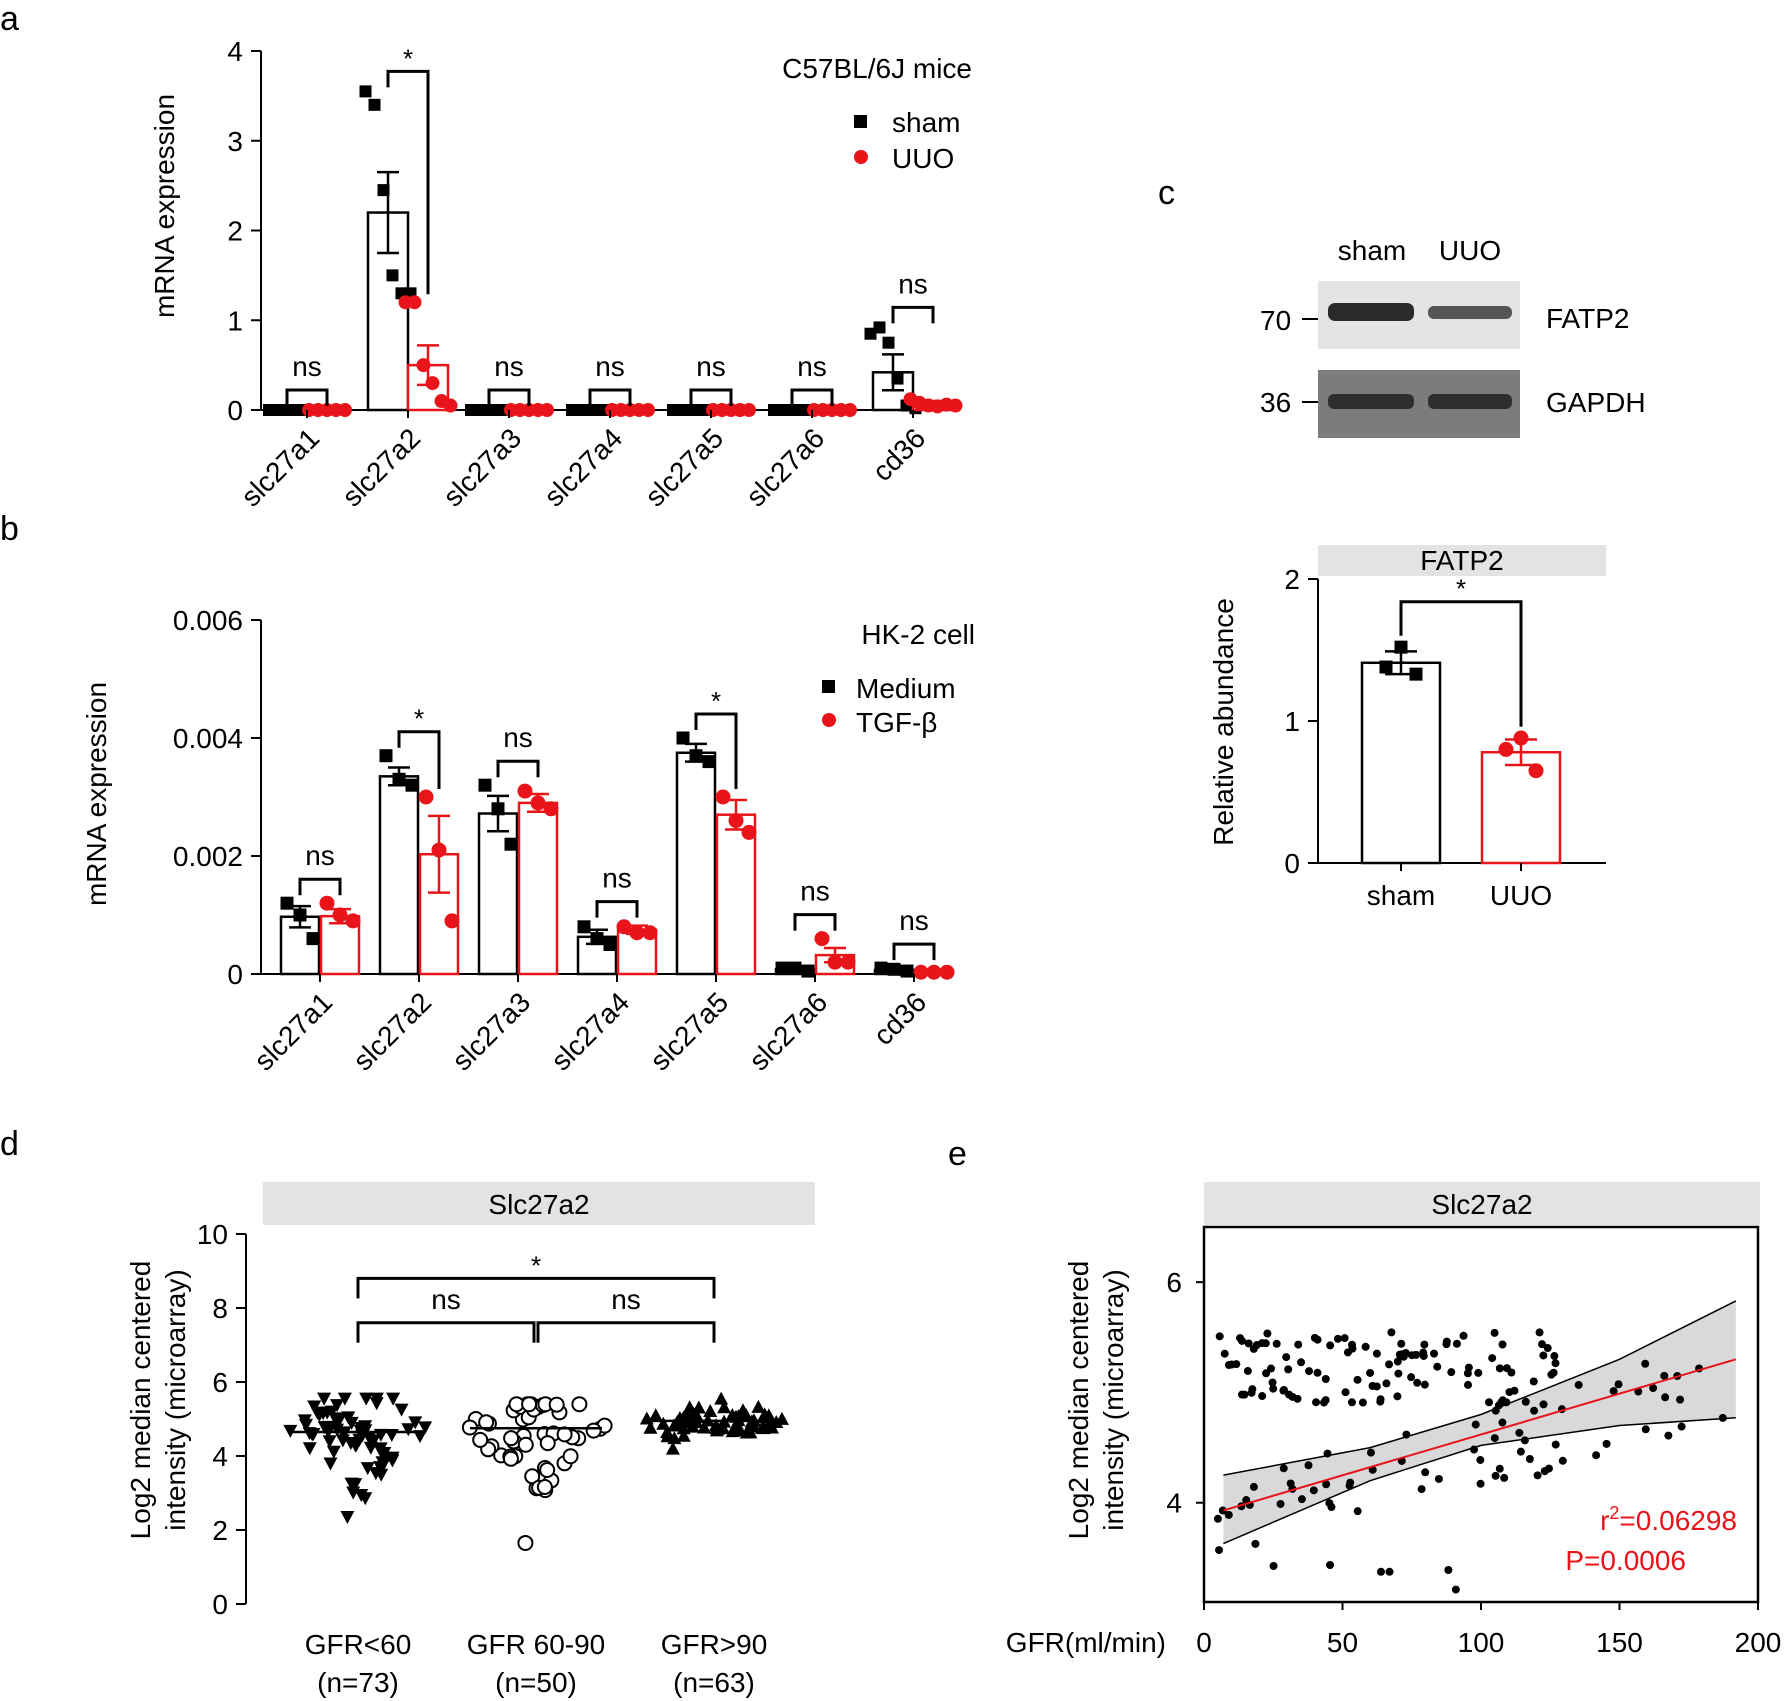 This screenshot has width=1790, height=1701. I want to click on point-UUO-slc27a2, so click(450, 405).